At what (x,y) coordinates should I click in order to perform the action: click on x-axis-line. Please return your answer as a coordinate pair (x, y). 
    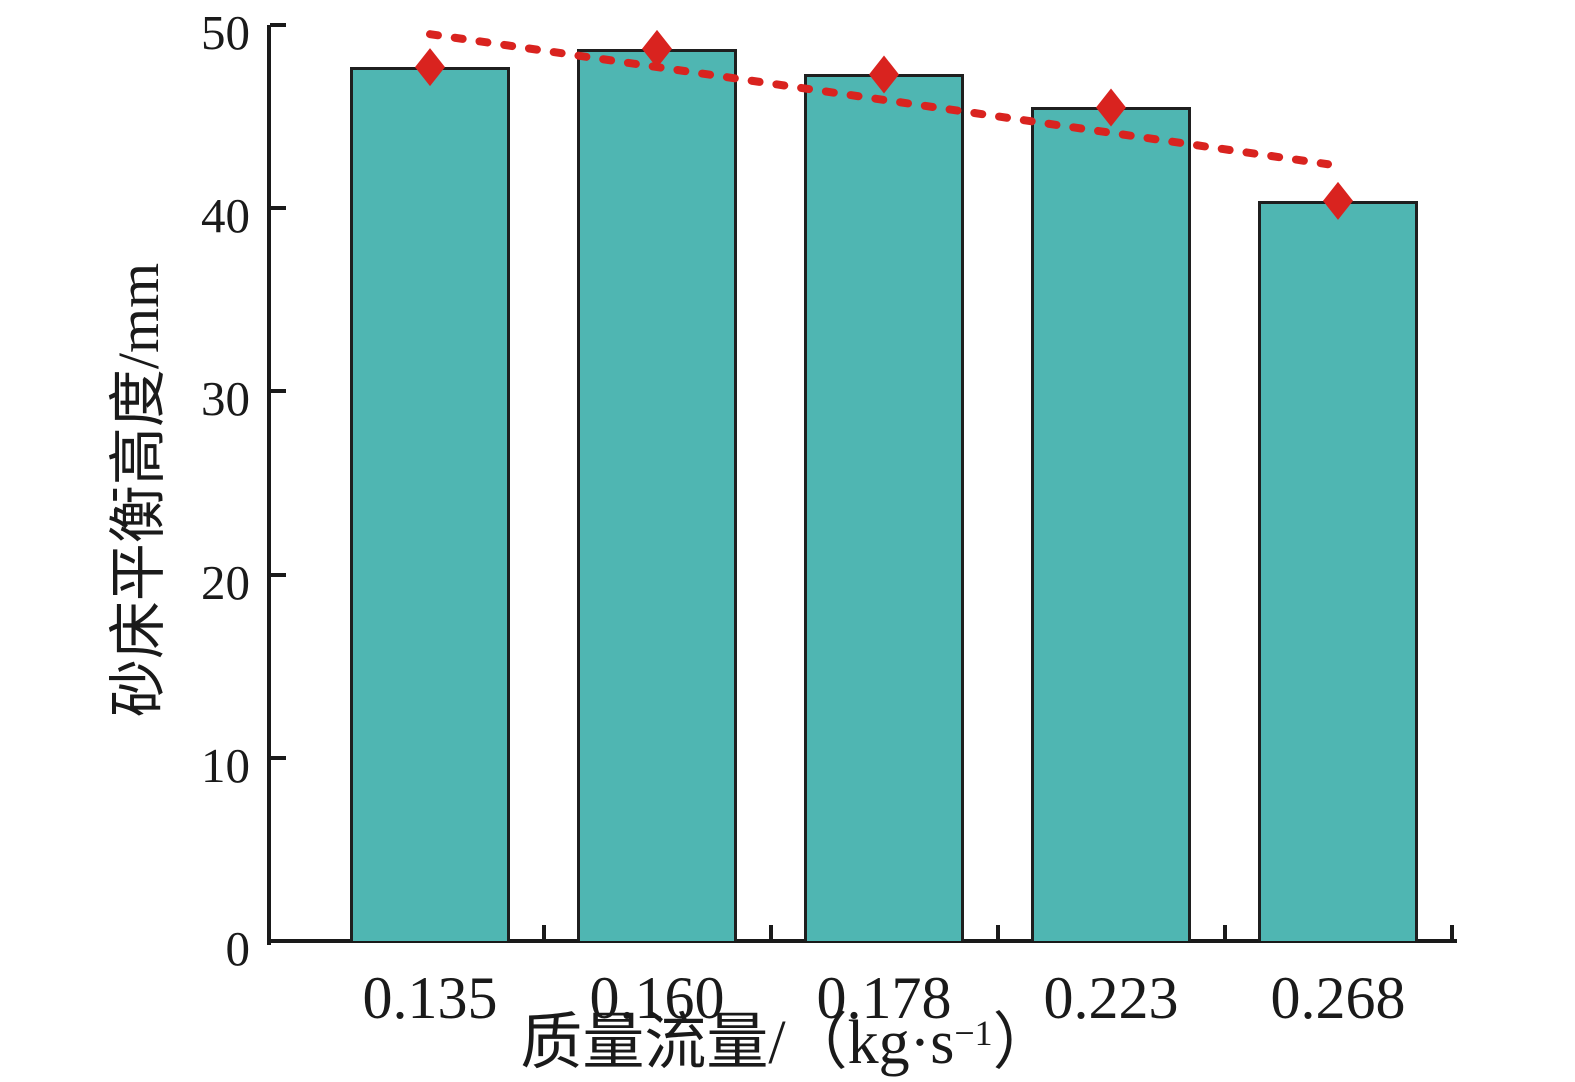
    Looking at the image, I should click on (862, 941).